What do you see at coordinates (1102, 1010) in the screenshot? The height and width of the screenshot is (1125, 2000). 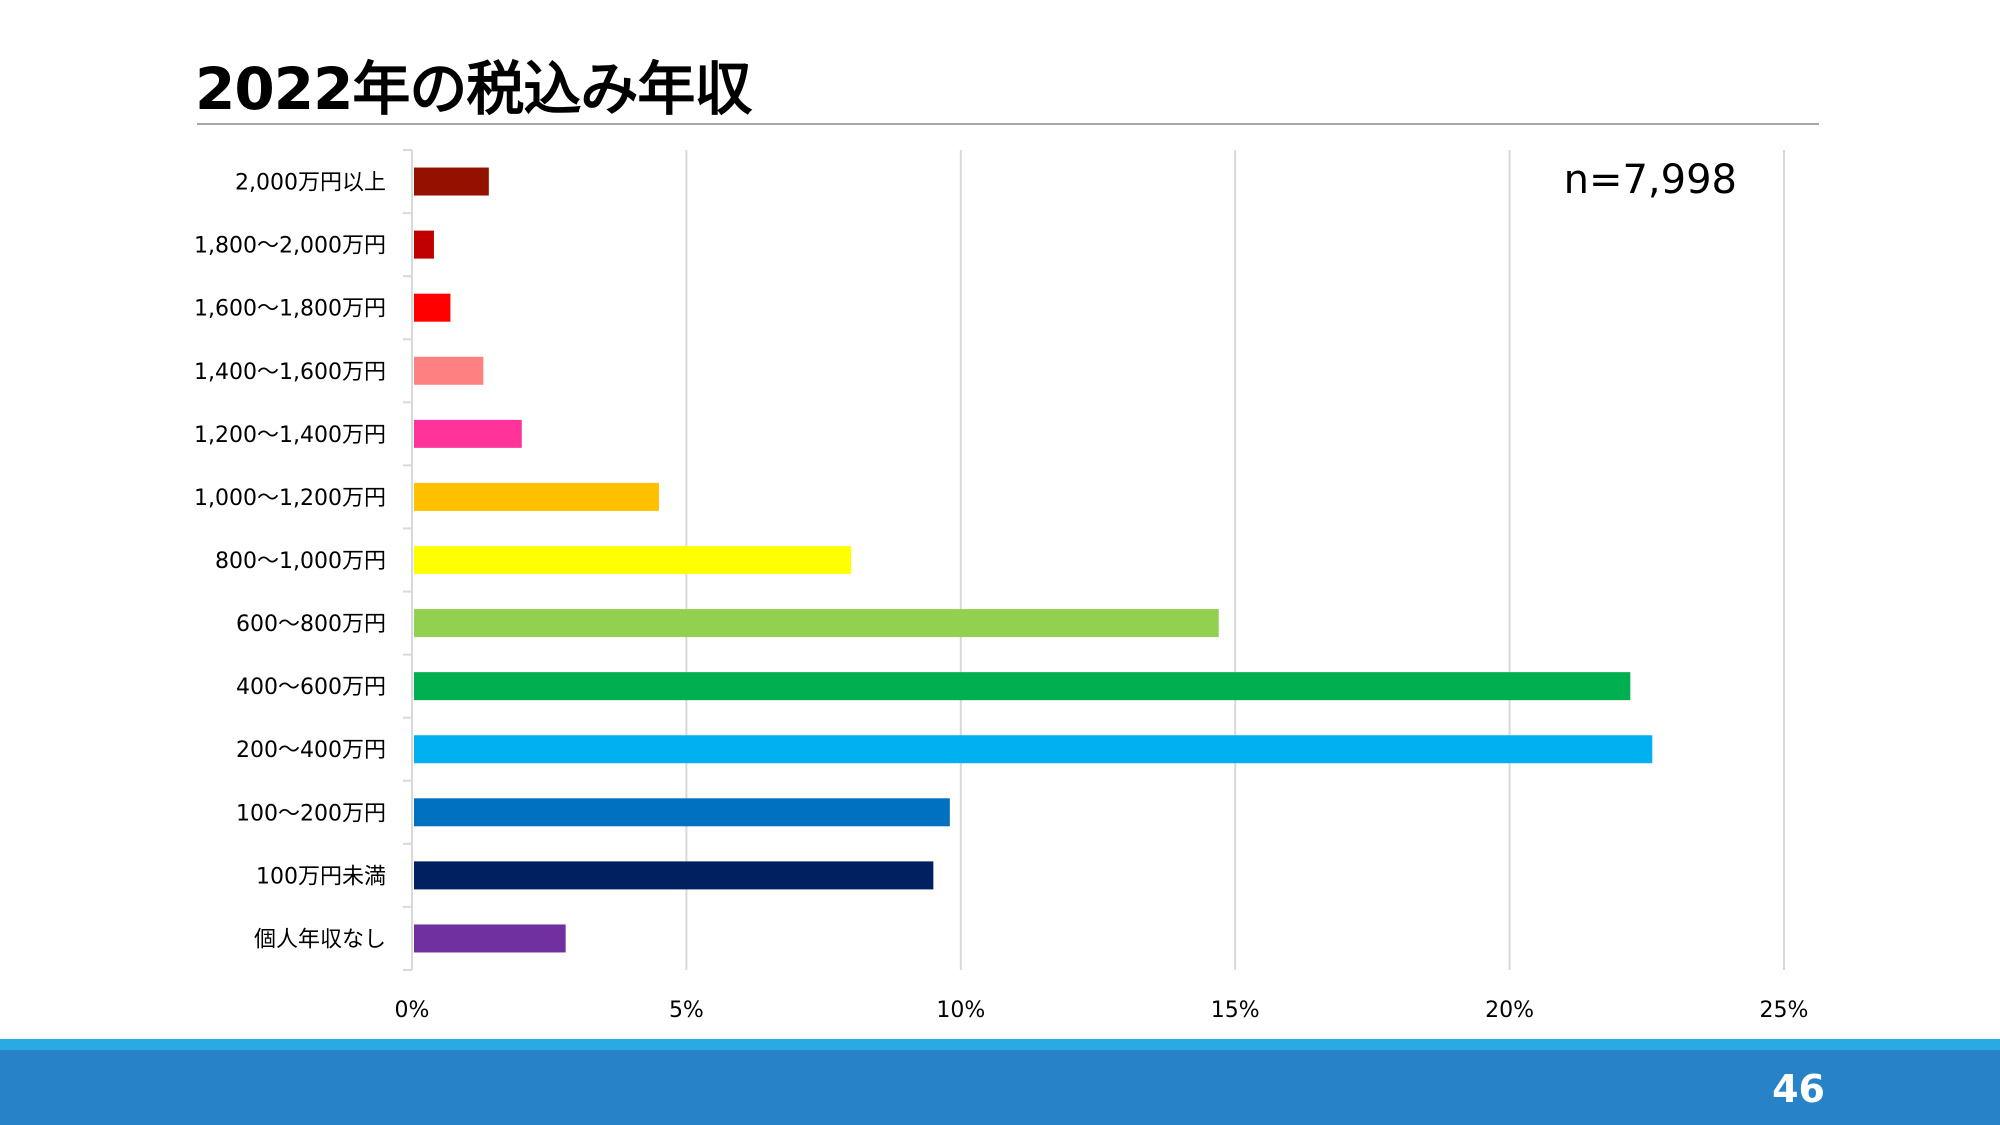 I see `chart-tick-labels: 0% 5% 10% 15% 20% 25%` at bounding box center [1102, 1010].